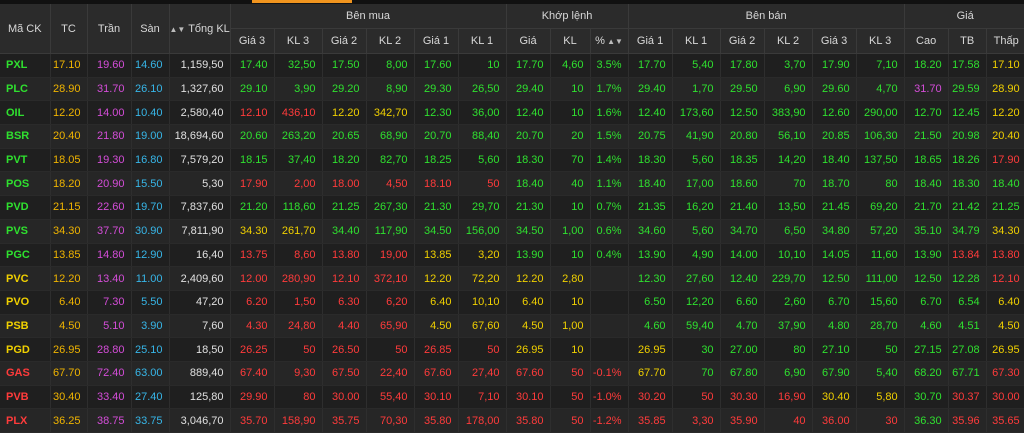 This screenshot has height=433, width=1024. I want to click on buy-cell: 13.80, so click(344, 255).